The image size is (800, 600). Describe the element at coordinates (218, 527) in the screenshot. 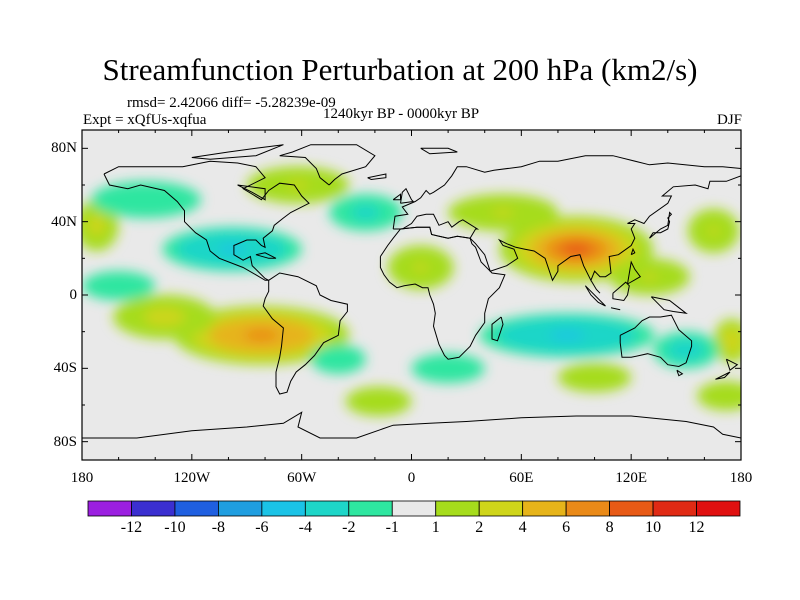

I see `colorbar-label: -8` at that location.